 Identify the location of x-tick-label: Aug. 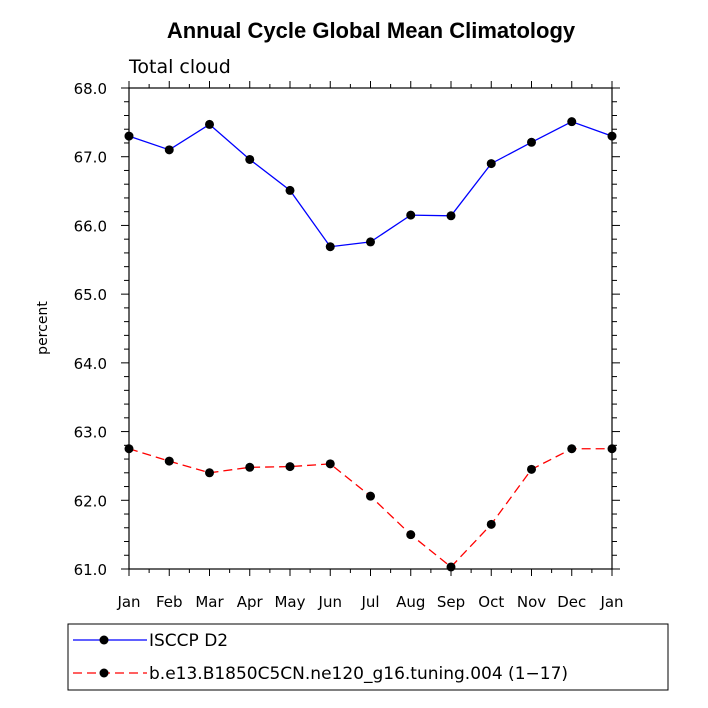
(410, 602).